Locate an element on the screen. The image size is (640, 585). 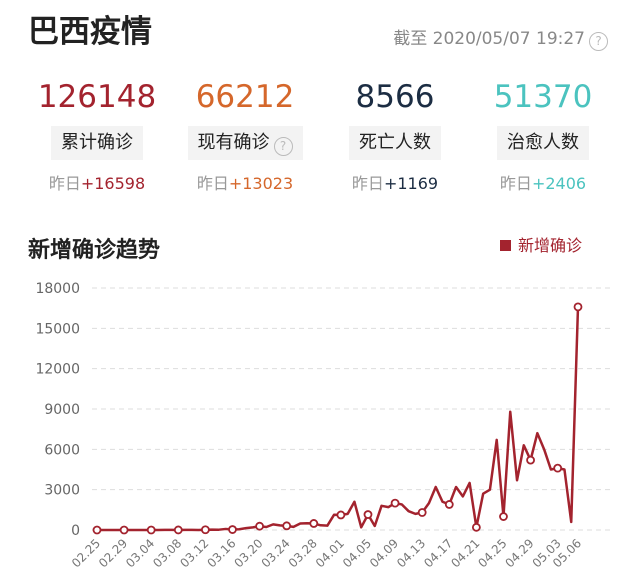
x-tick-label: 03.28 is located at coordinates (303, 553).